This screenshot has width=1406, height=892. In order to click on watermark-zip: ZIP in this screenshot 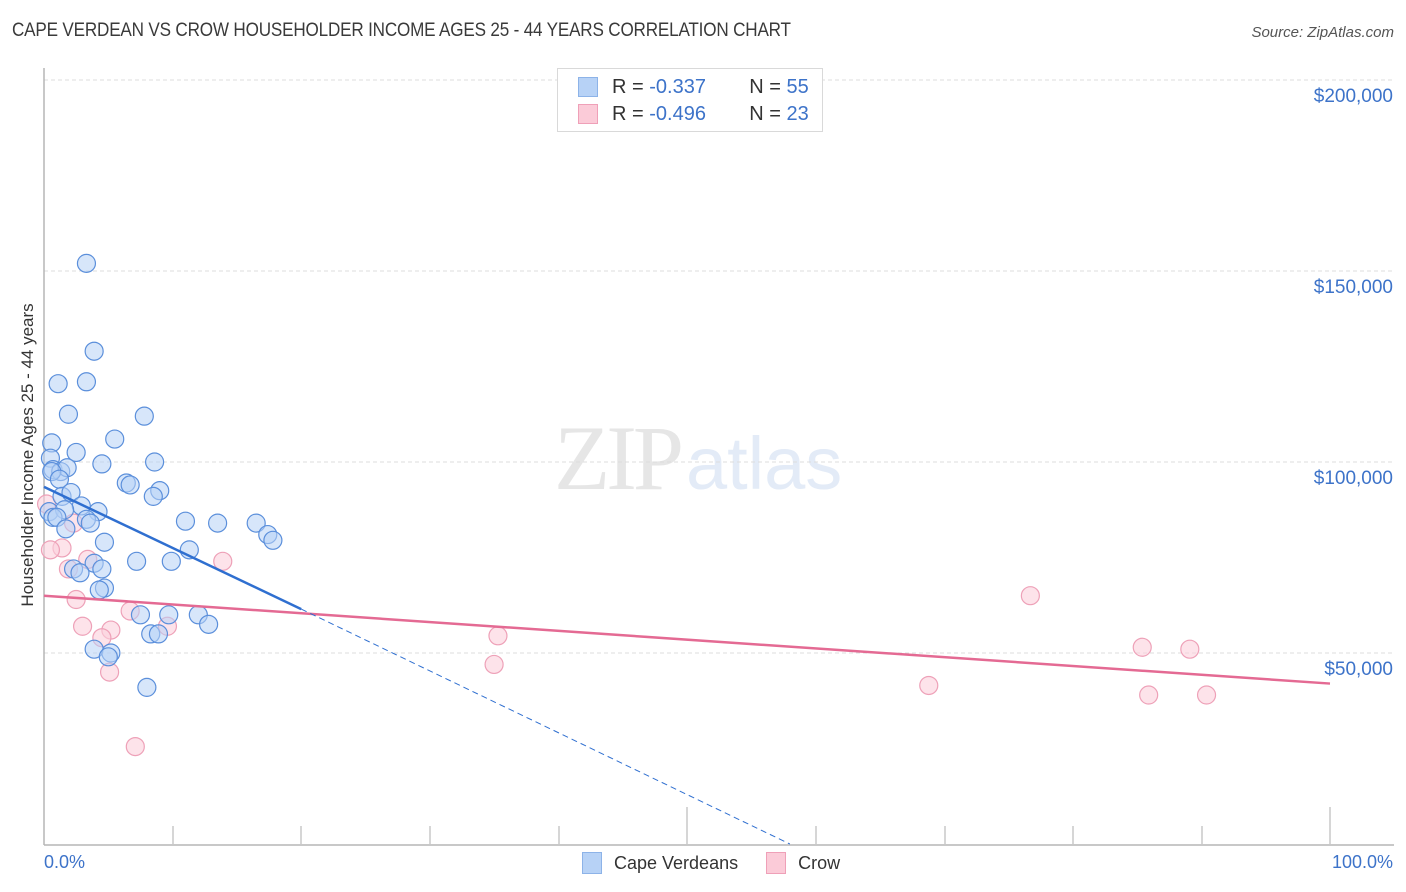, I will do `click(619, 458)`.